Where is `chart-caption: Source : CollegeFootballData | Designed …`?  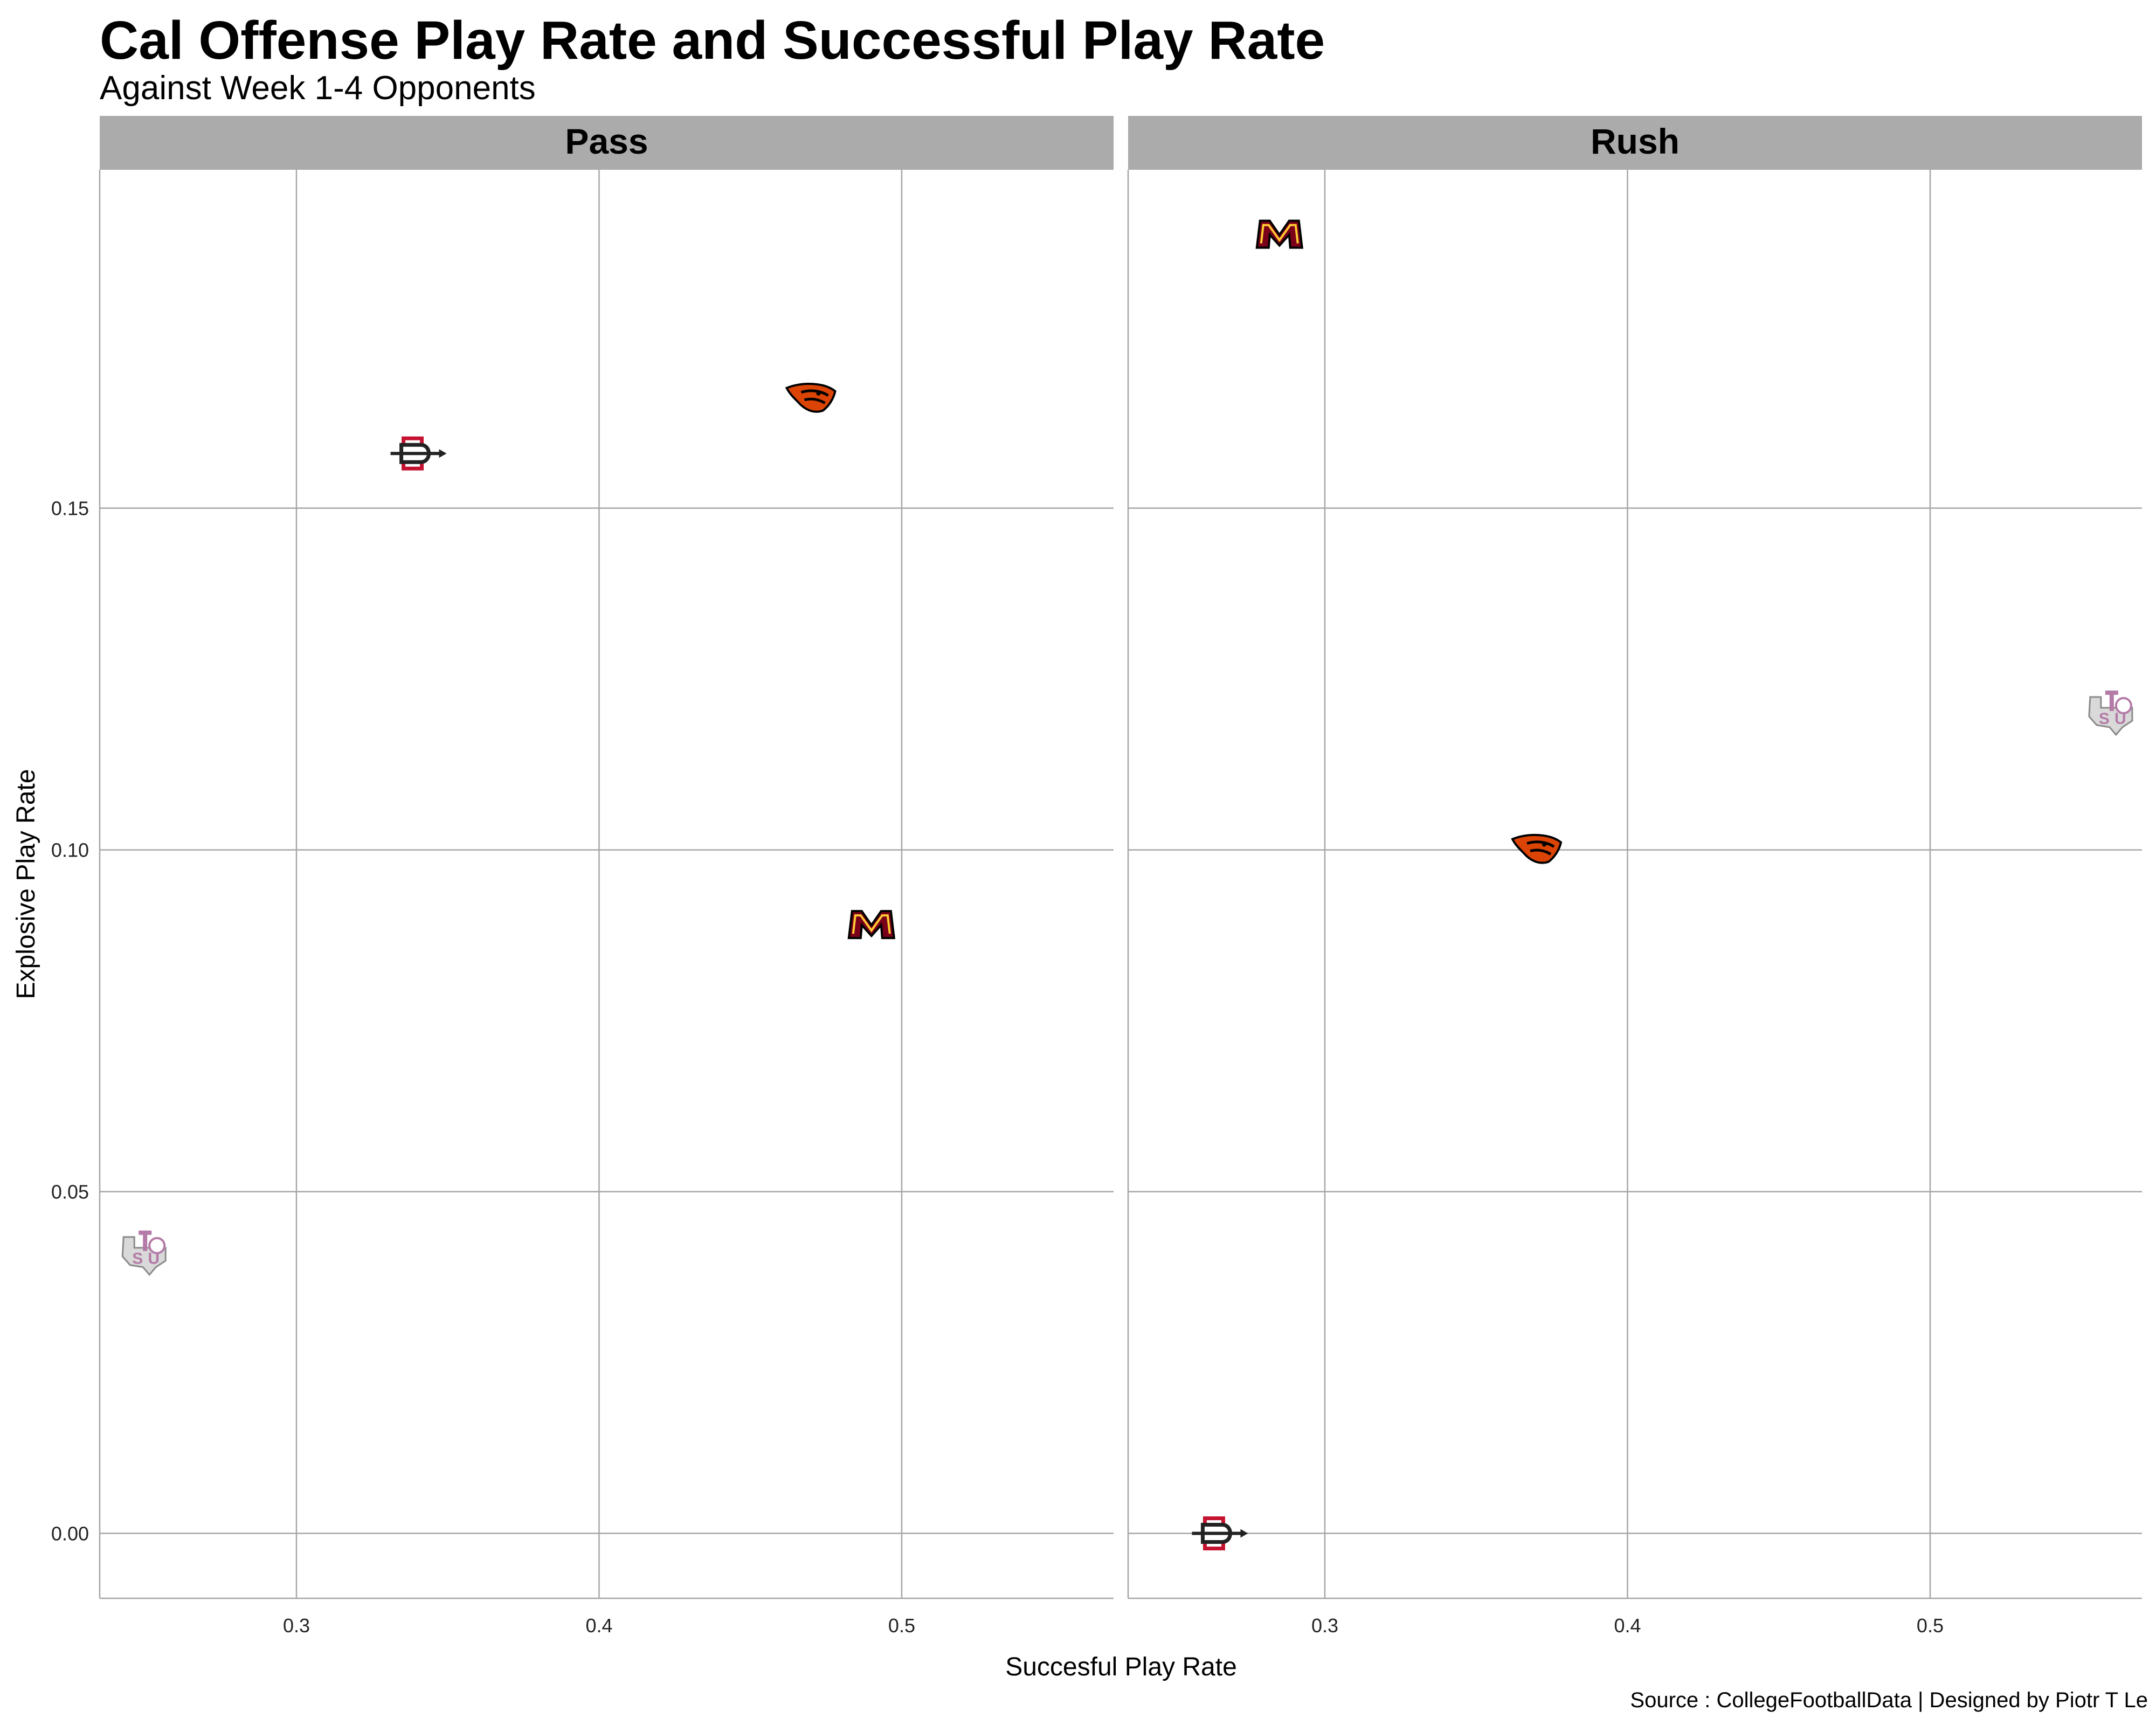
chart-caption: Source : CollegeFootballData | Designed … is located at coordinates (1889, 1700).